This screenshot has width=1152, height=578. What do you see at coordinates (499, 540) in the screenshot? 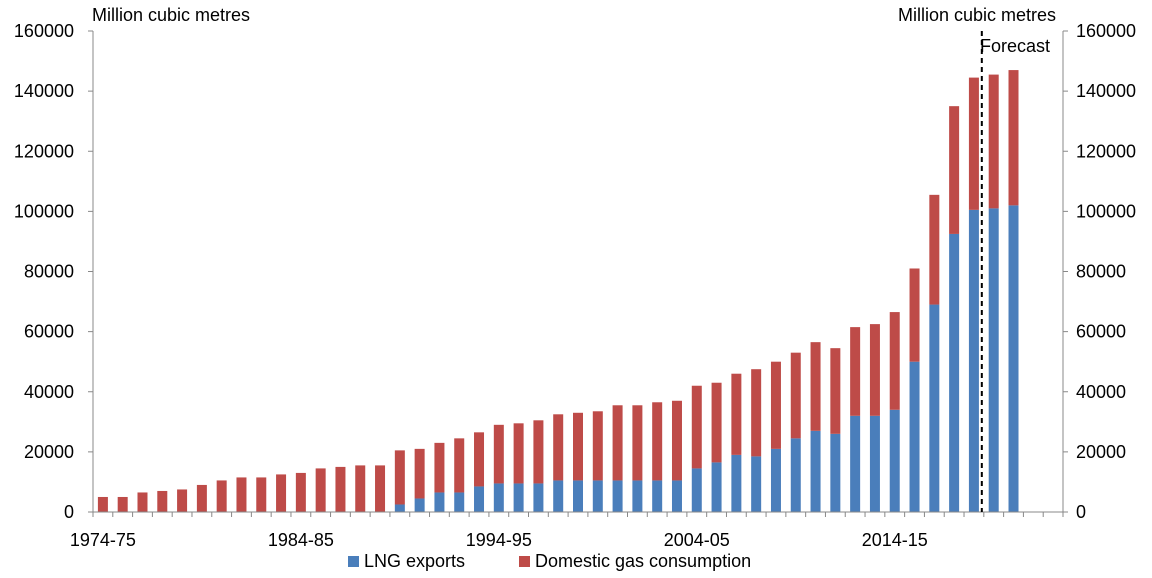
I see `x-tick-label: 1994-95` at bounding box center [499, 540].